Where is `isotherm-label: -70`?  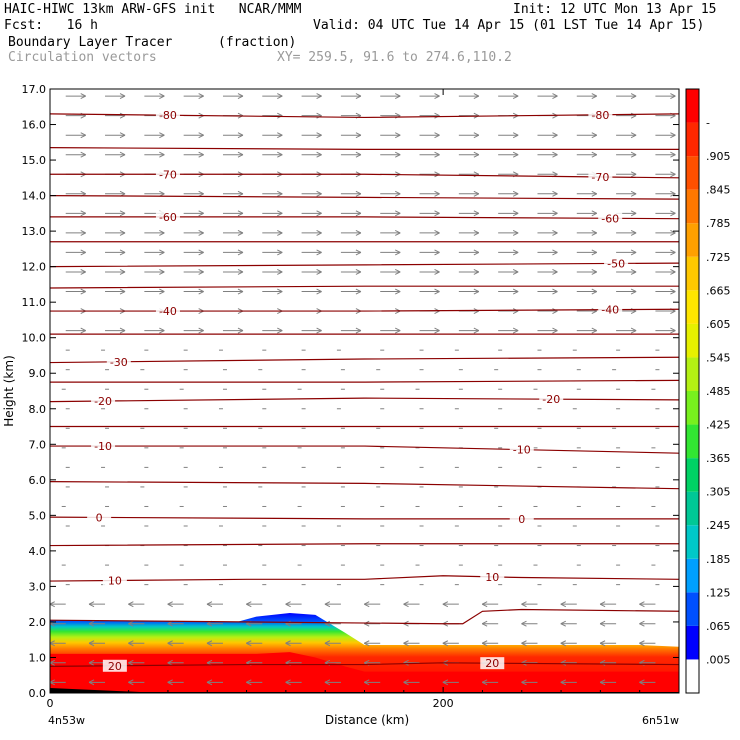
isotherm-label: -70 is located at coordinates (168, 174).